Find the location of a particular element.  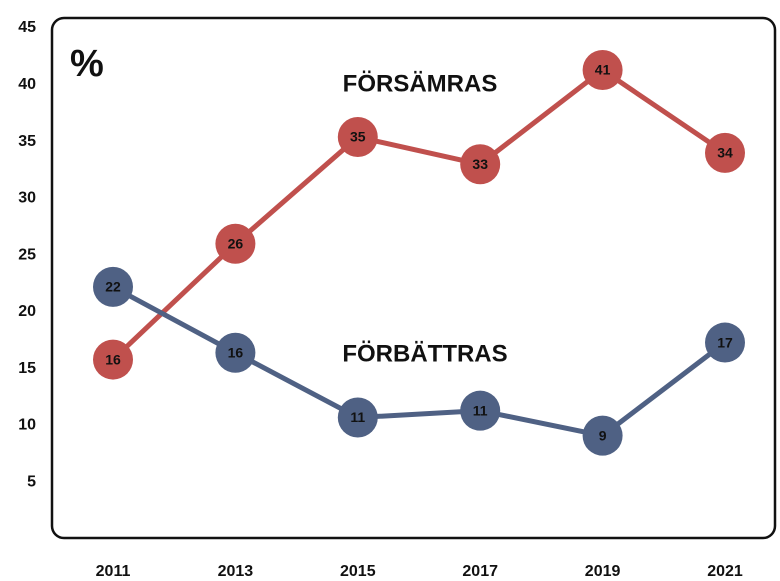

data-label: 41 is located at coordinates (603, 70).